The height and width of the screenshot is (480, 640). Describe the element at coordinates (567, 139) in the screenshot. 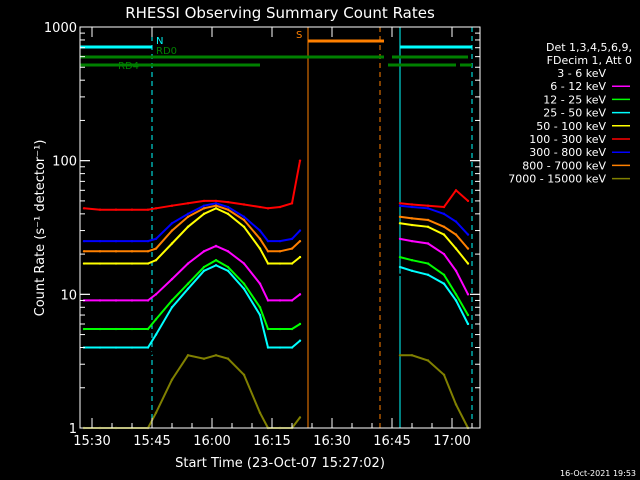

I see `legend-label-5: 100 - 300 keV` at that location.